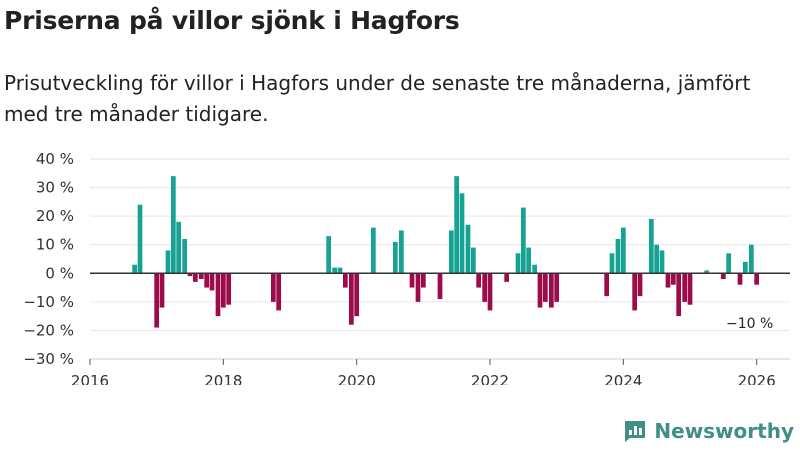 The image size is (800, 450). What do you see at coordinates (635, 431) in the screenshot?
I see `newsworthy-logo-icon` at bounding box center [635, 431].